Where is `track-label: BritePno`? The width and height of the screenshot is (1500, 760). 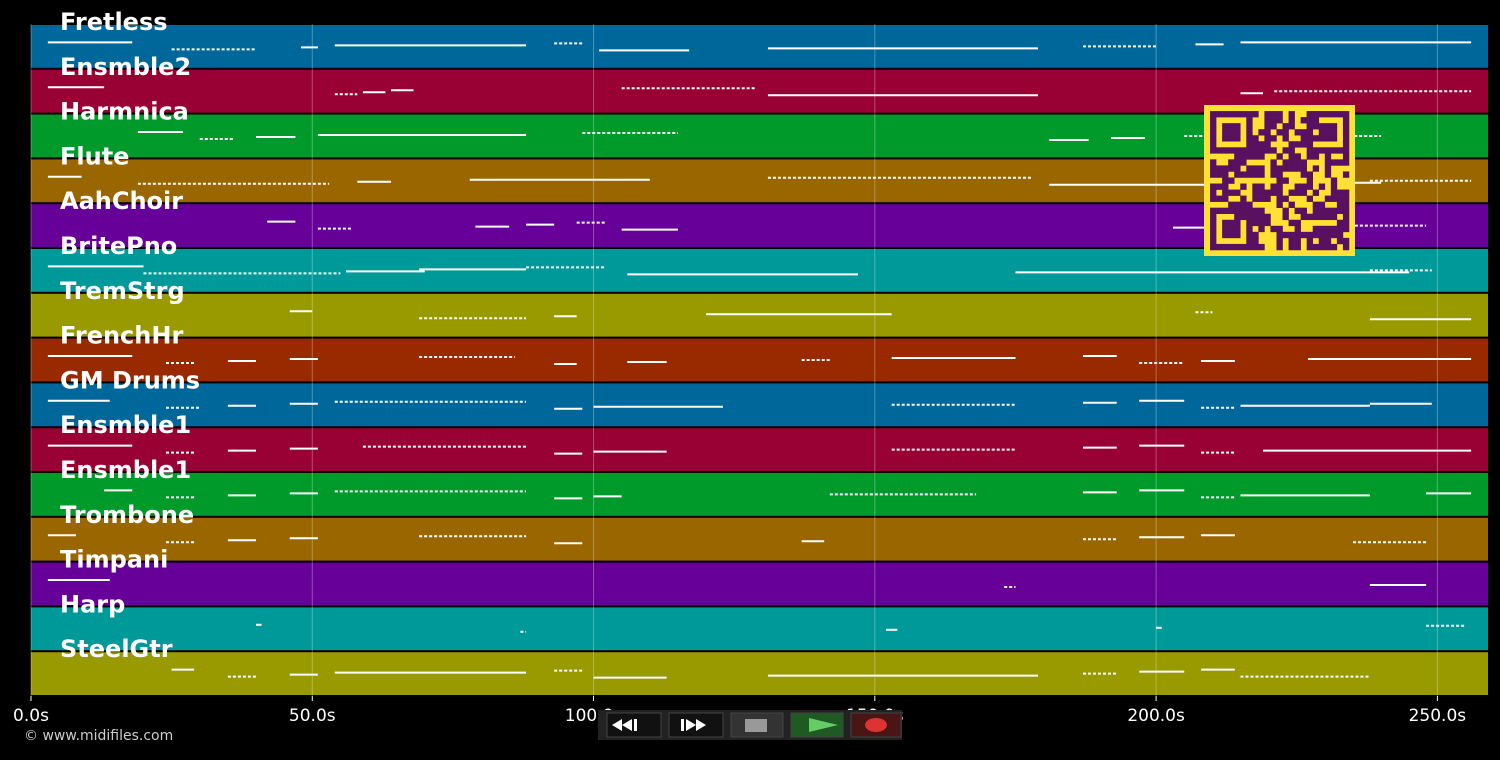 track-label: BritePno is located at coordinates (118, 246).